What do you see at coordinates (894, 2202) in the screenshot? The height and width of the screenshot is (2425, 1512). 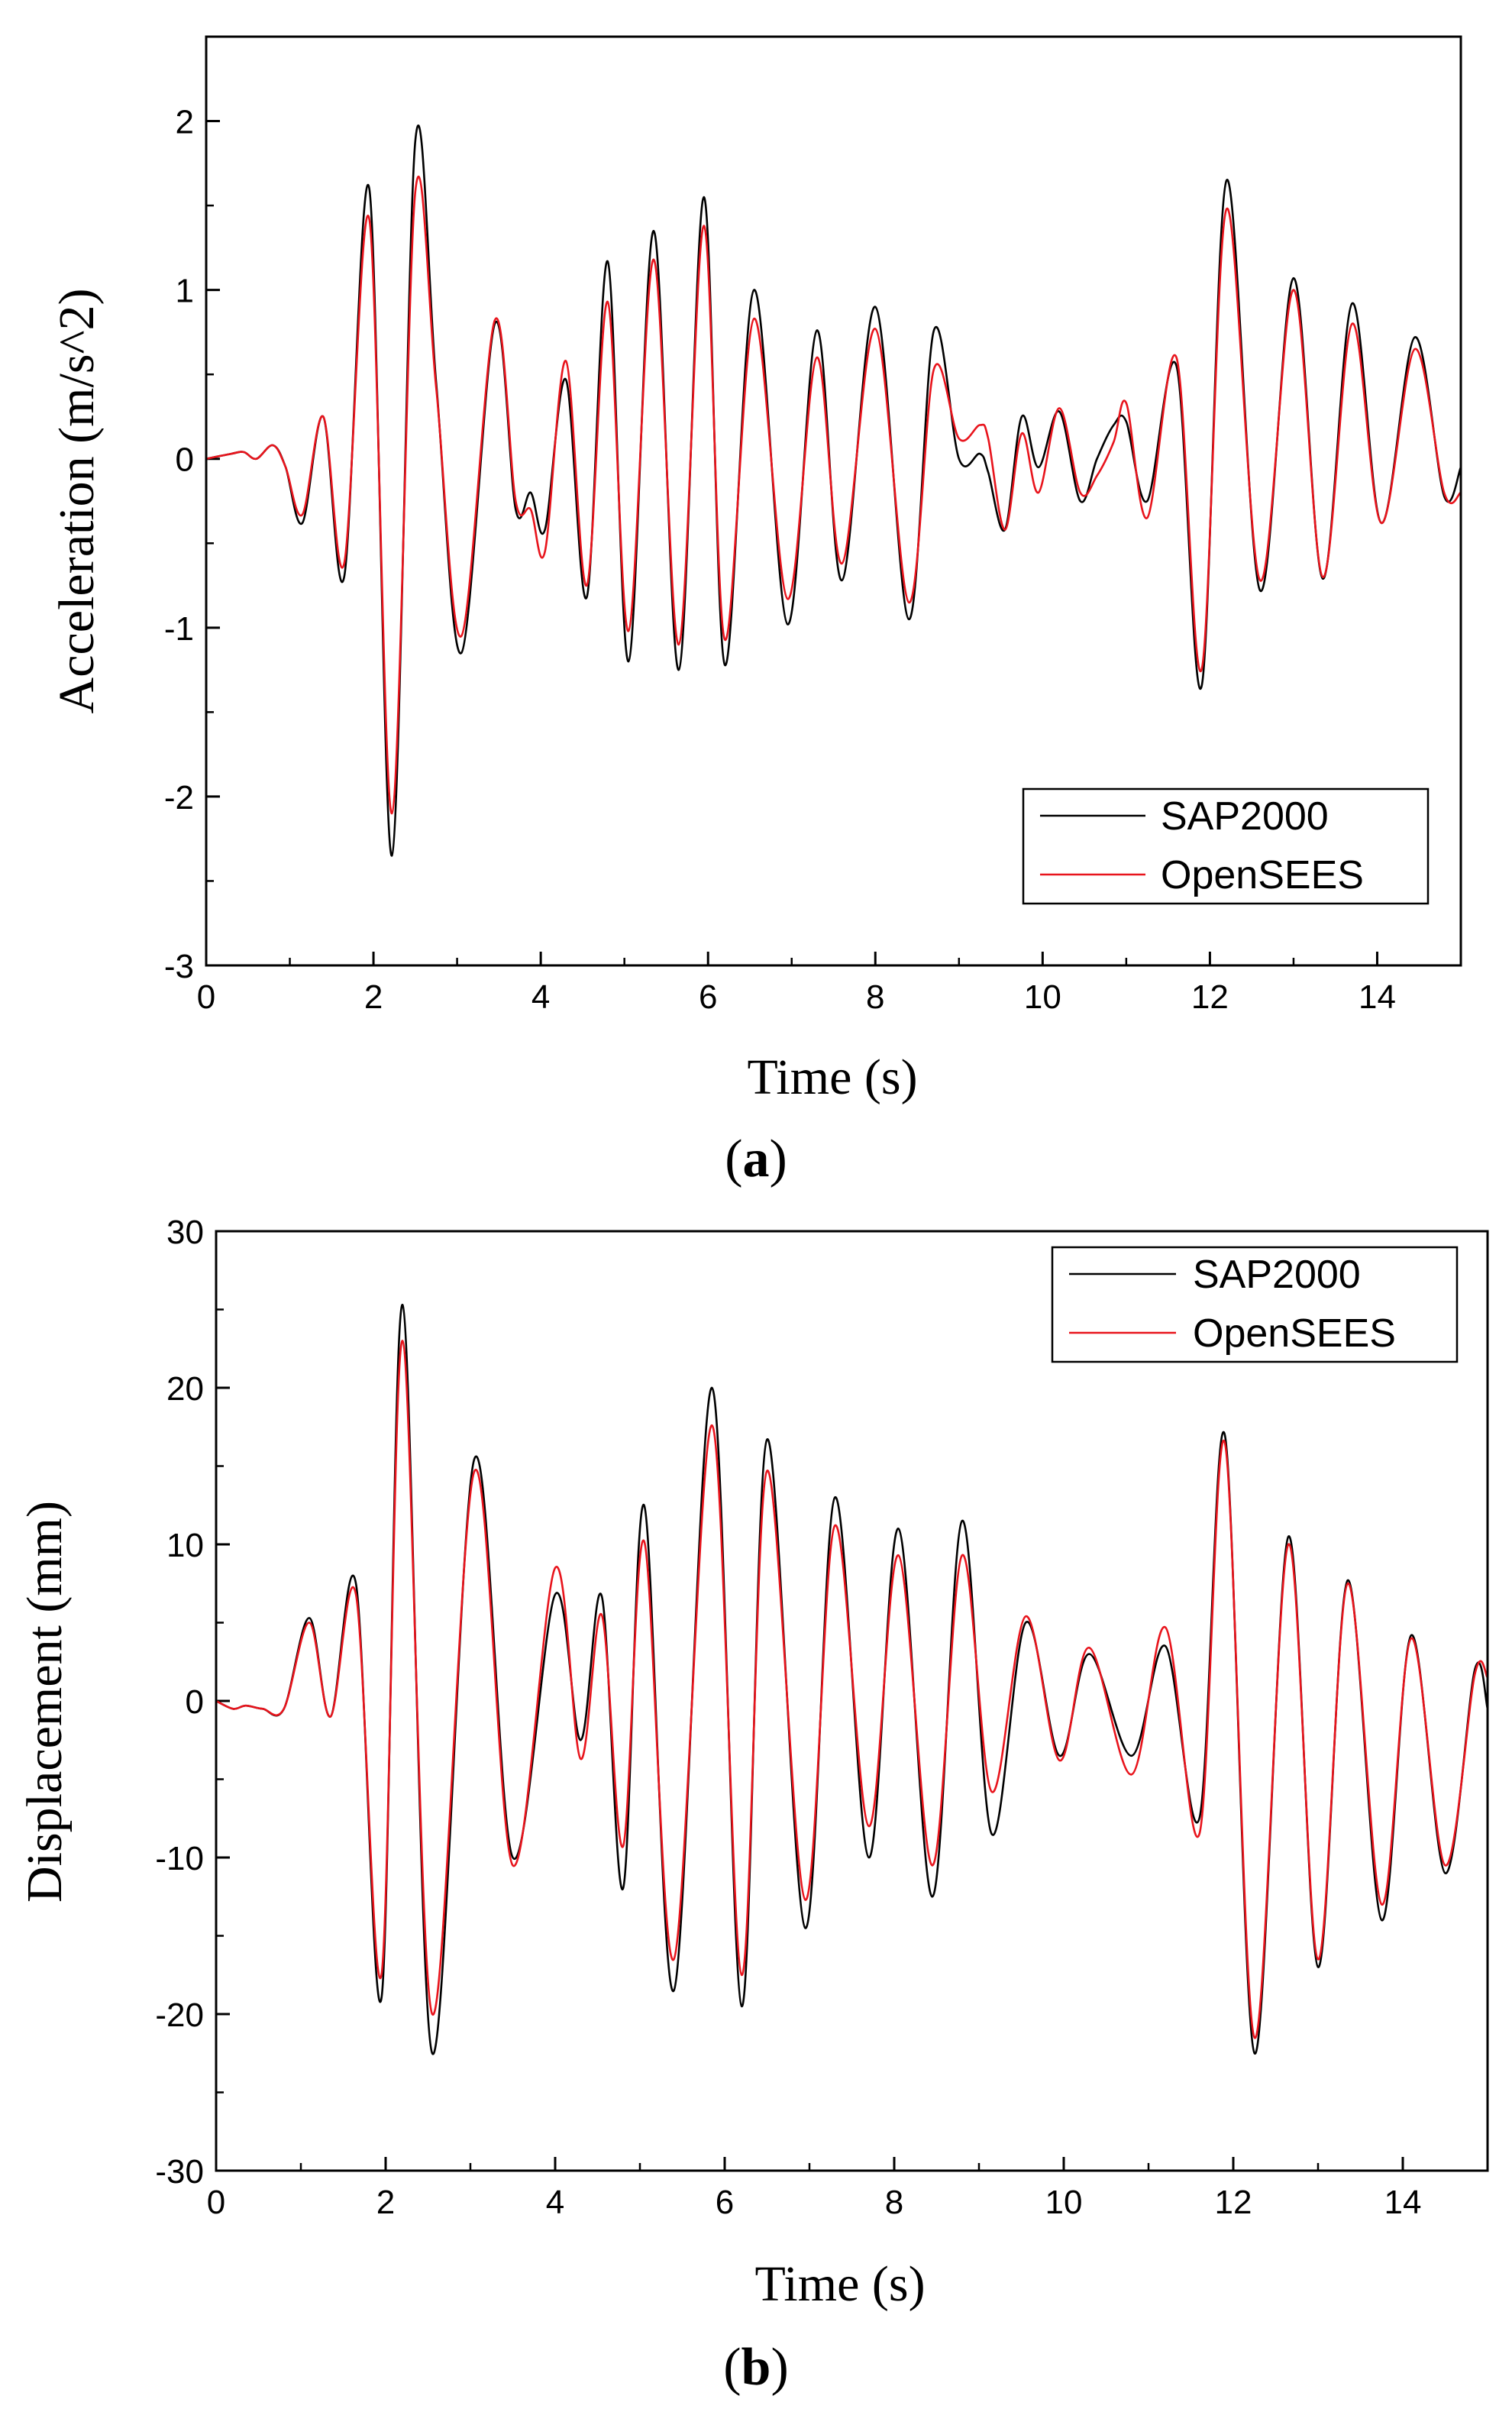 I see `displacement-x-tick-label: 8` at bounding box center [894, 2202].